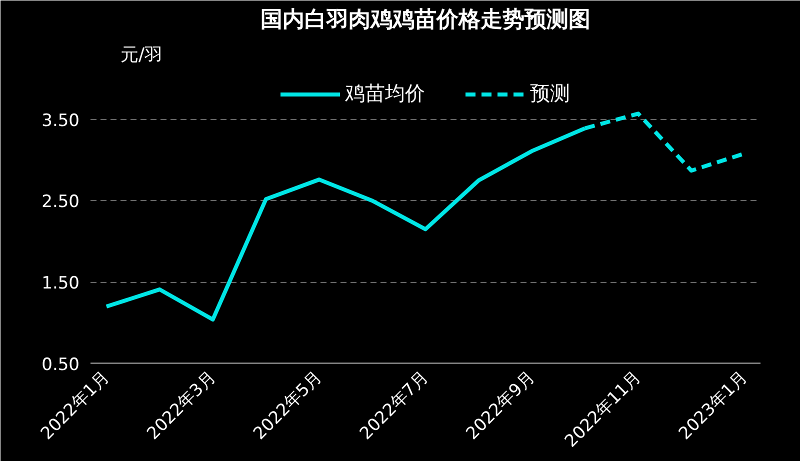  I want to click on legend-label: 预测, so click(550, 93).